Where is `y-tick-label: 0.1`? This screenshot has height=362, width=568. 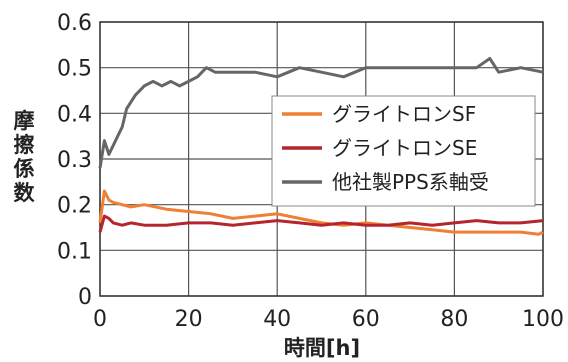 y-tick-label: 0.1 is located at coordinates (74, 251).